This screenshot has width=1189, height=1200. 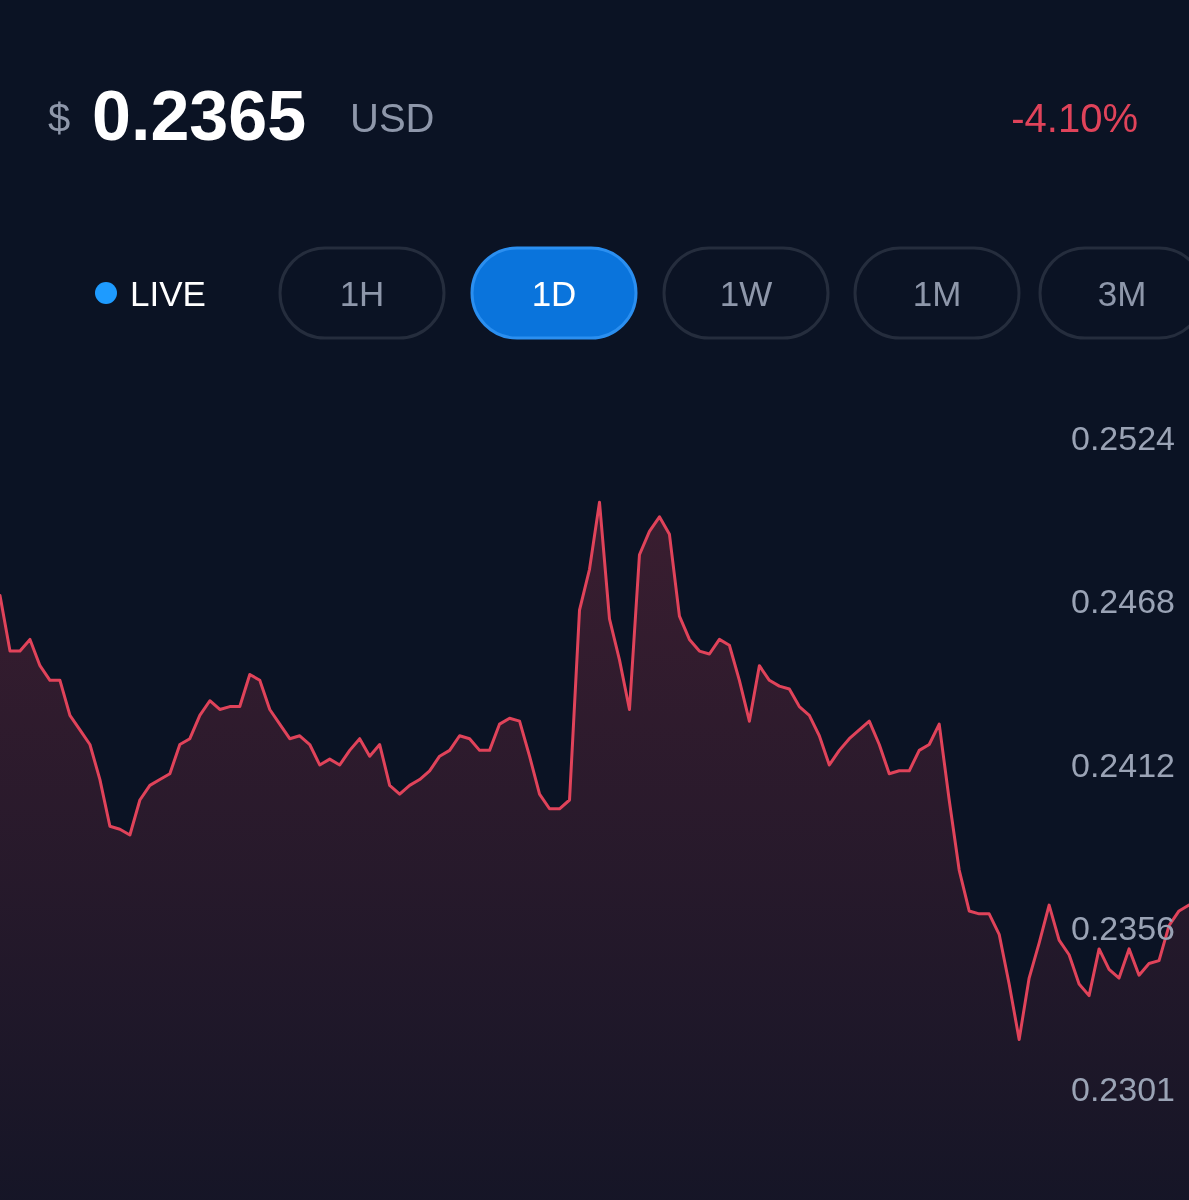 What do you see at coordinates (1123, 764) in the screenshot?
I see `y-tick-label: 0.2412` at bounding box center [1123, 764].